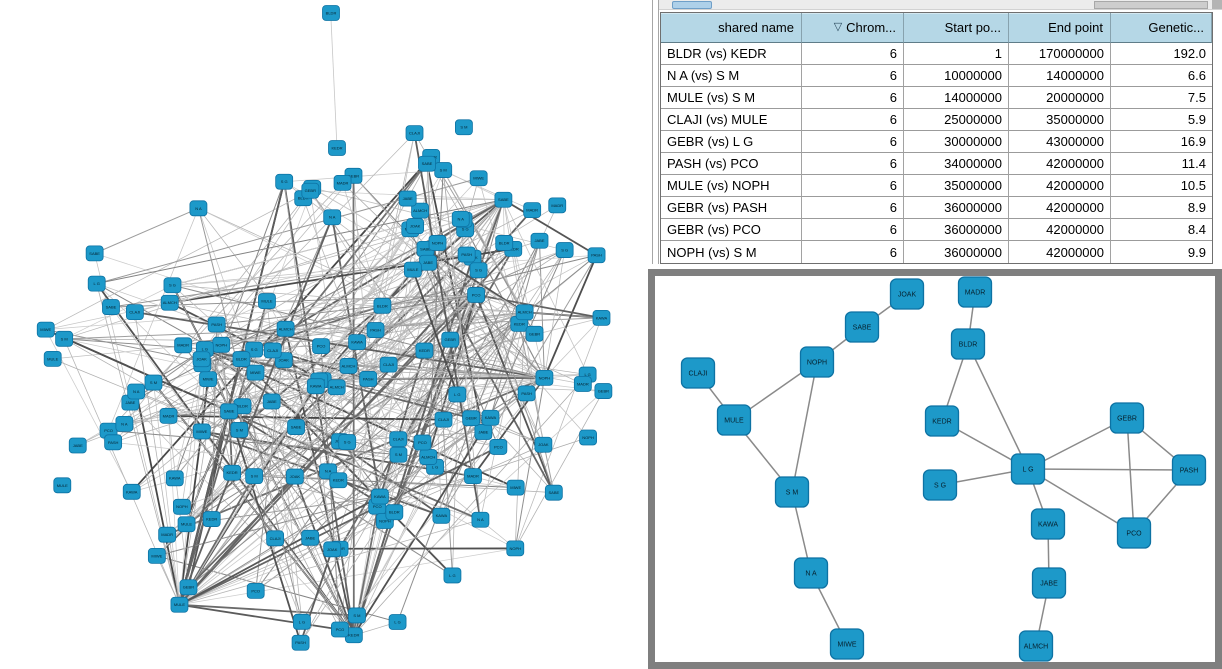  I want to click on node-overview-112: ALMCH, so click(336, 387).